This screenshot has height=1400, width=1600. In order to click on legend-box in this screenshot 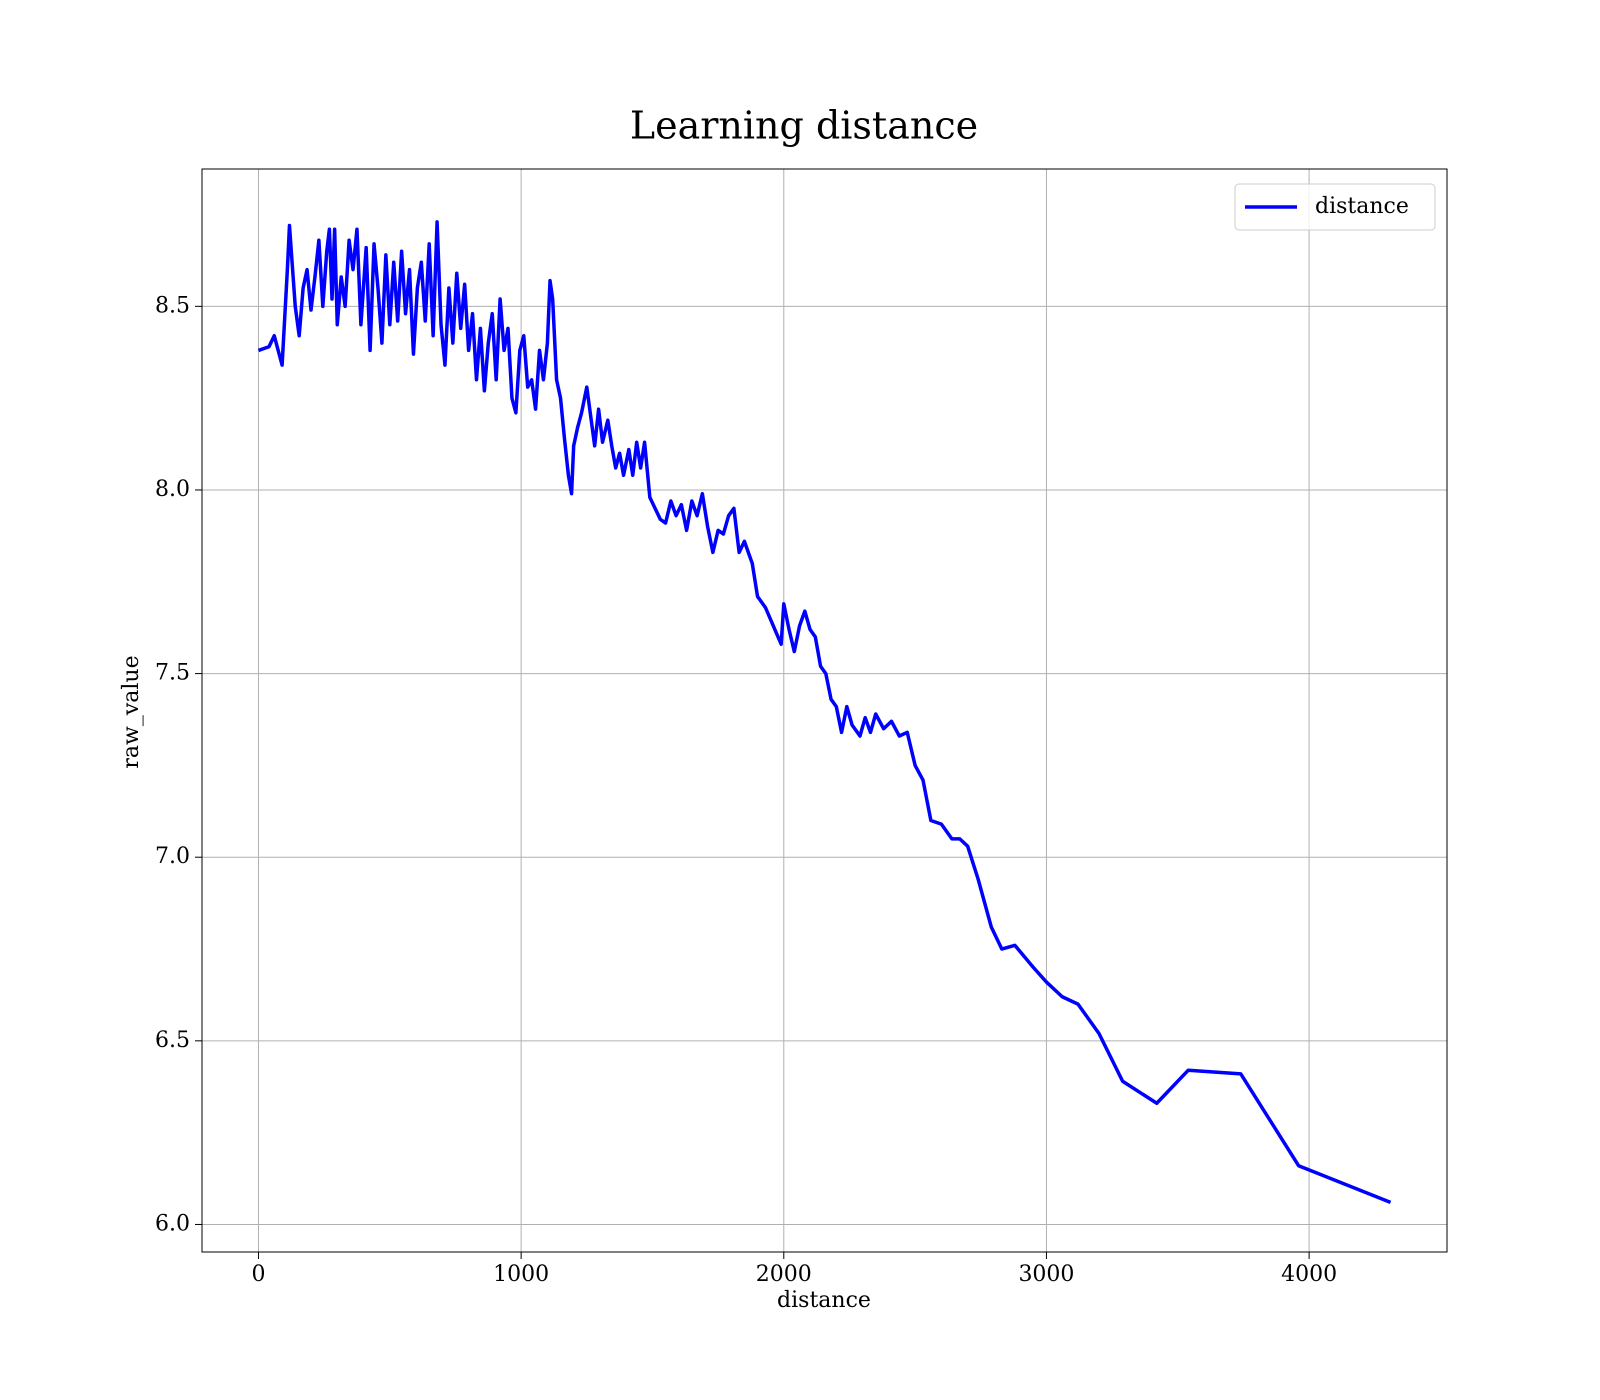, I will do `click(1335, 207)`.